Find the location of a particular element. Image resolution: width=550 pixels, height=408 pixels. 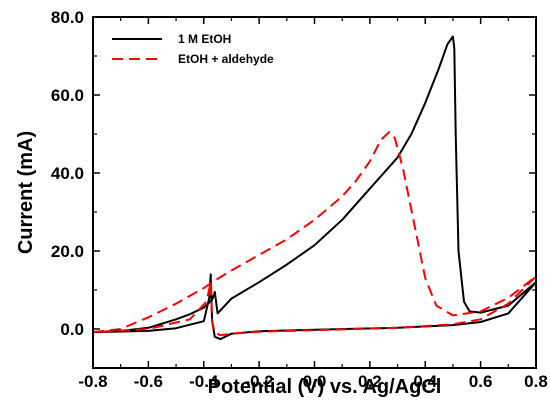

x-tick-label: -0.2 is located at coordinates (258, 381).